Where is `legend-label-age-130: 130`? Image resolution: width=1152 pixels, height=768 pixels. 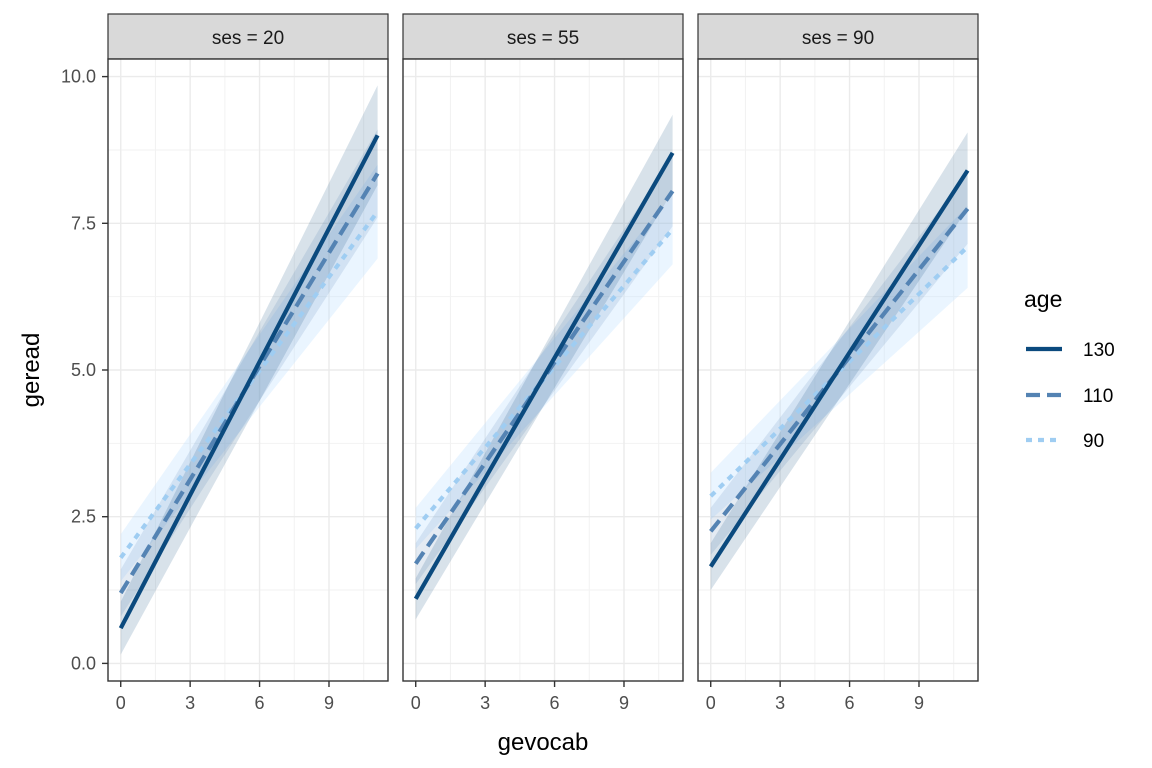 legend-label-age-130: 130 is located at coordinates (1099, 350).